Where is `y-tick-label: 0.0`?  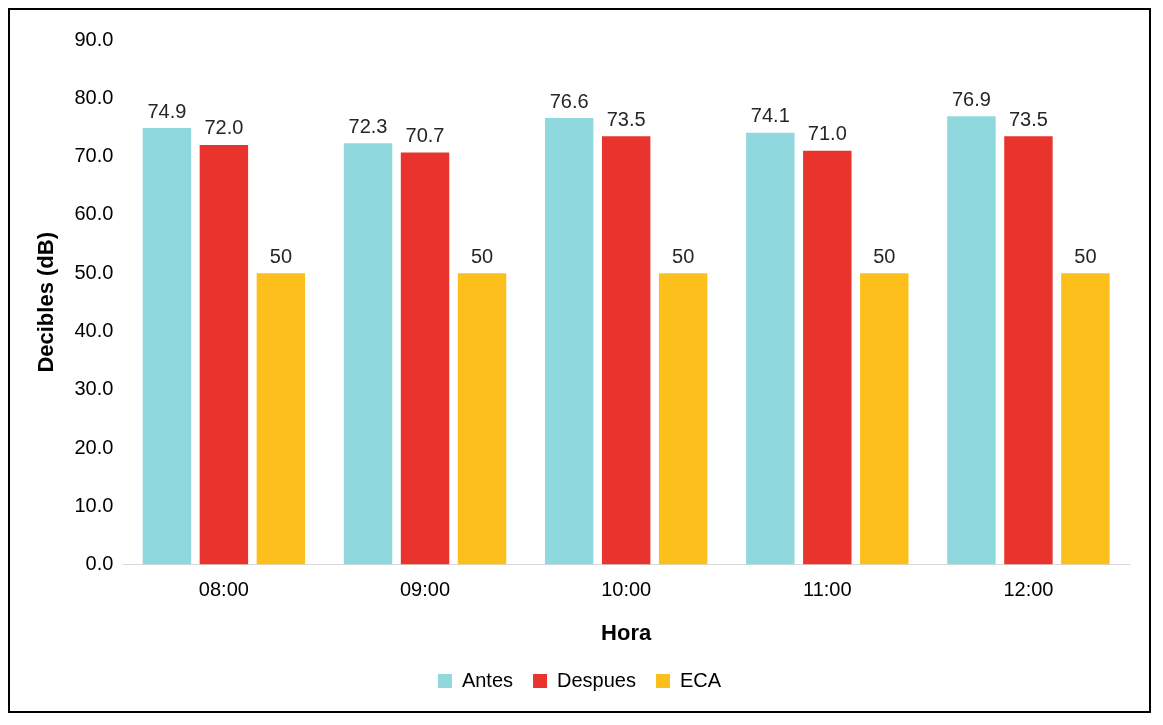 y-tick-label: 0.0 is located at coordinates (99, 563).